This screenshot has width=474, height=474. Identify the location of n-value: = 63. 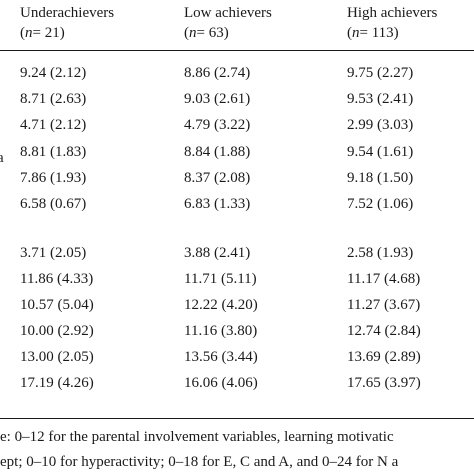
(210, 33).